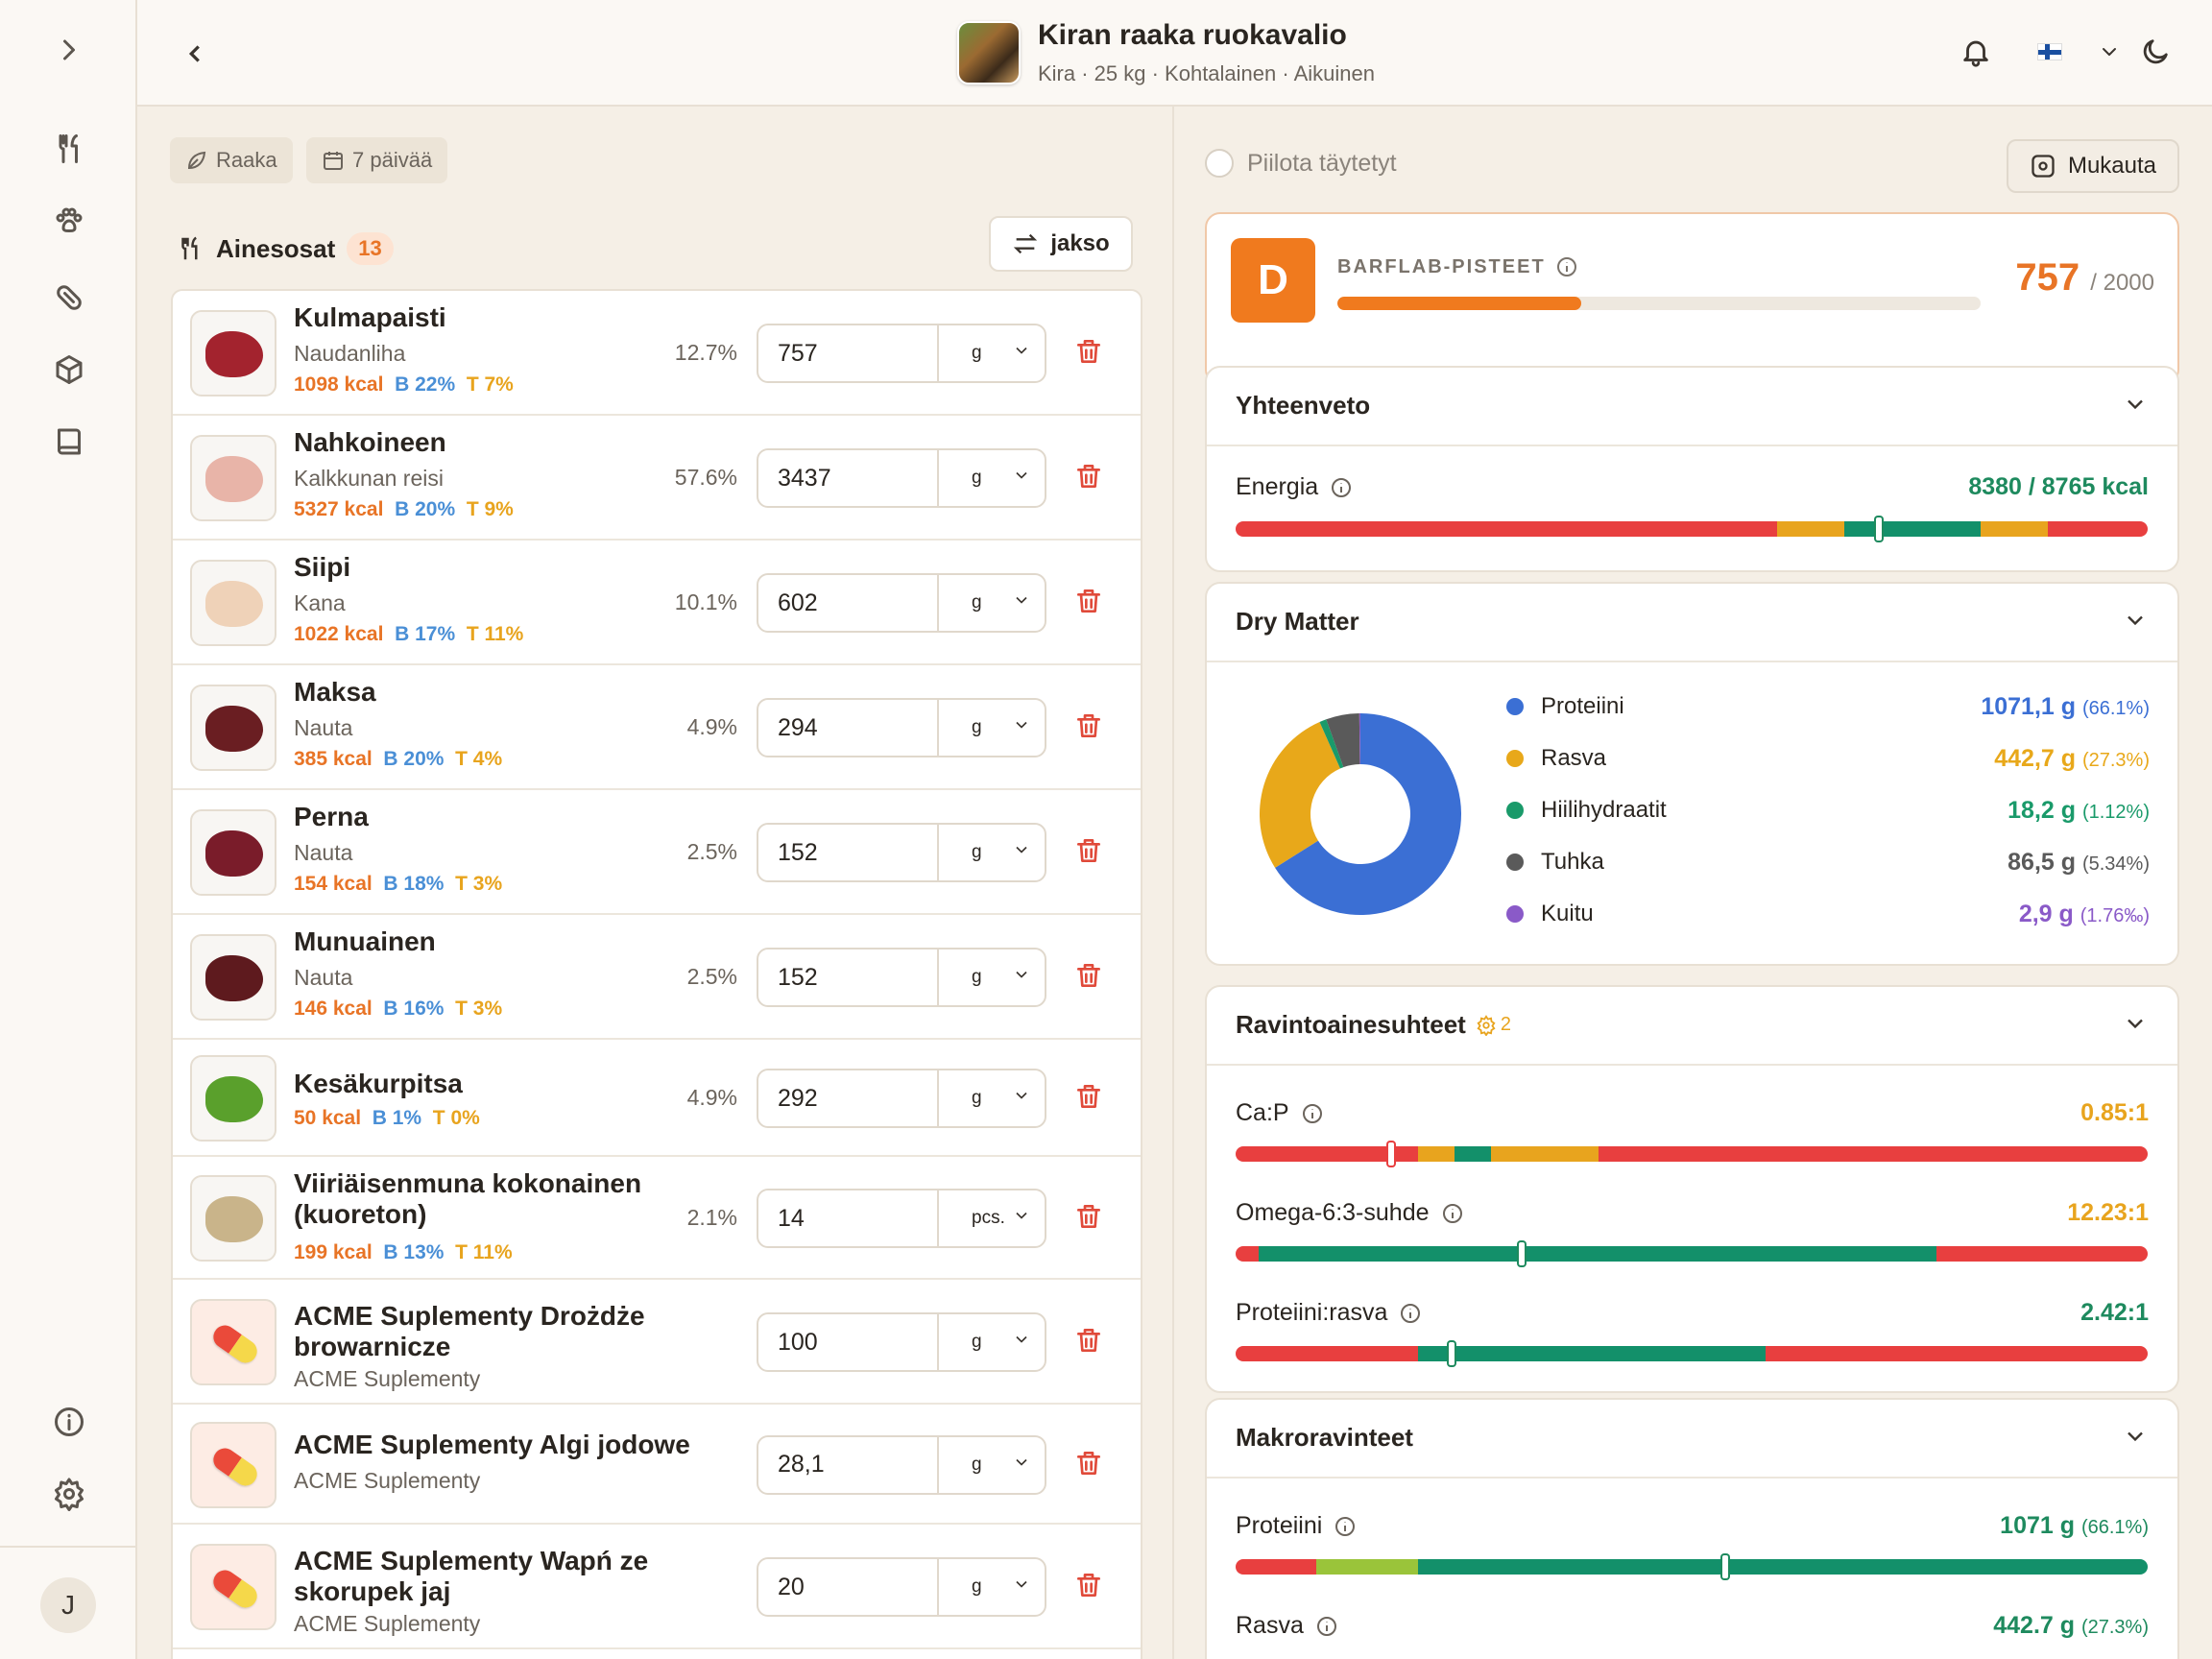  I want to click on macro-value-pct: (27.3%), so click(2114, 1627).